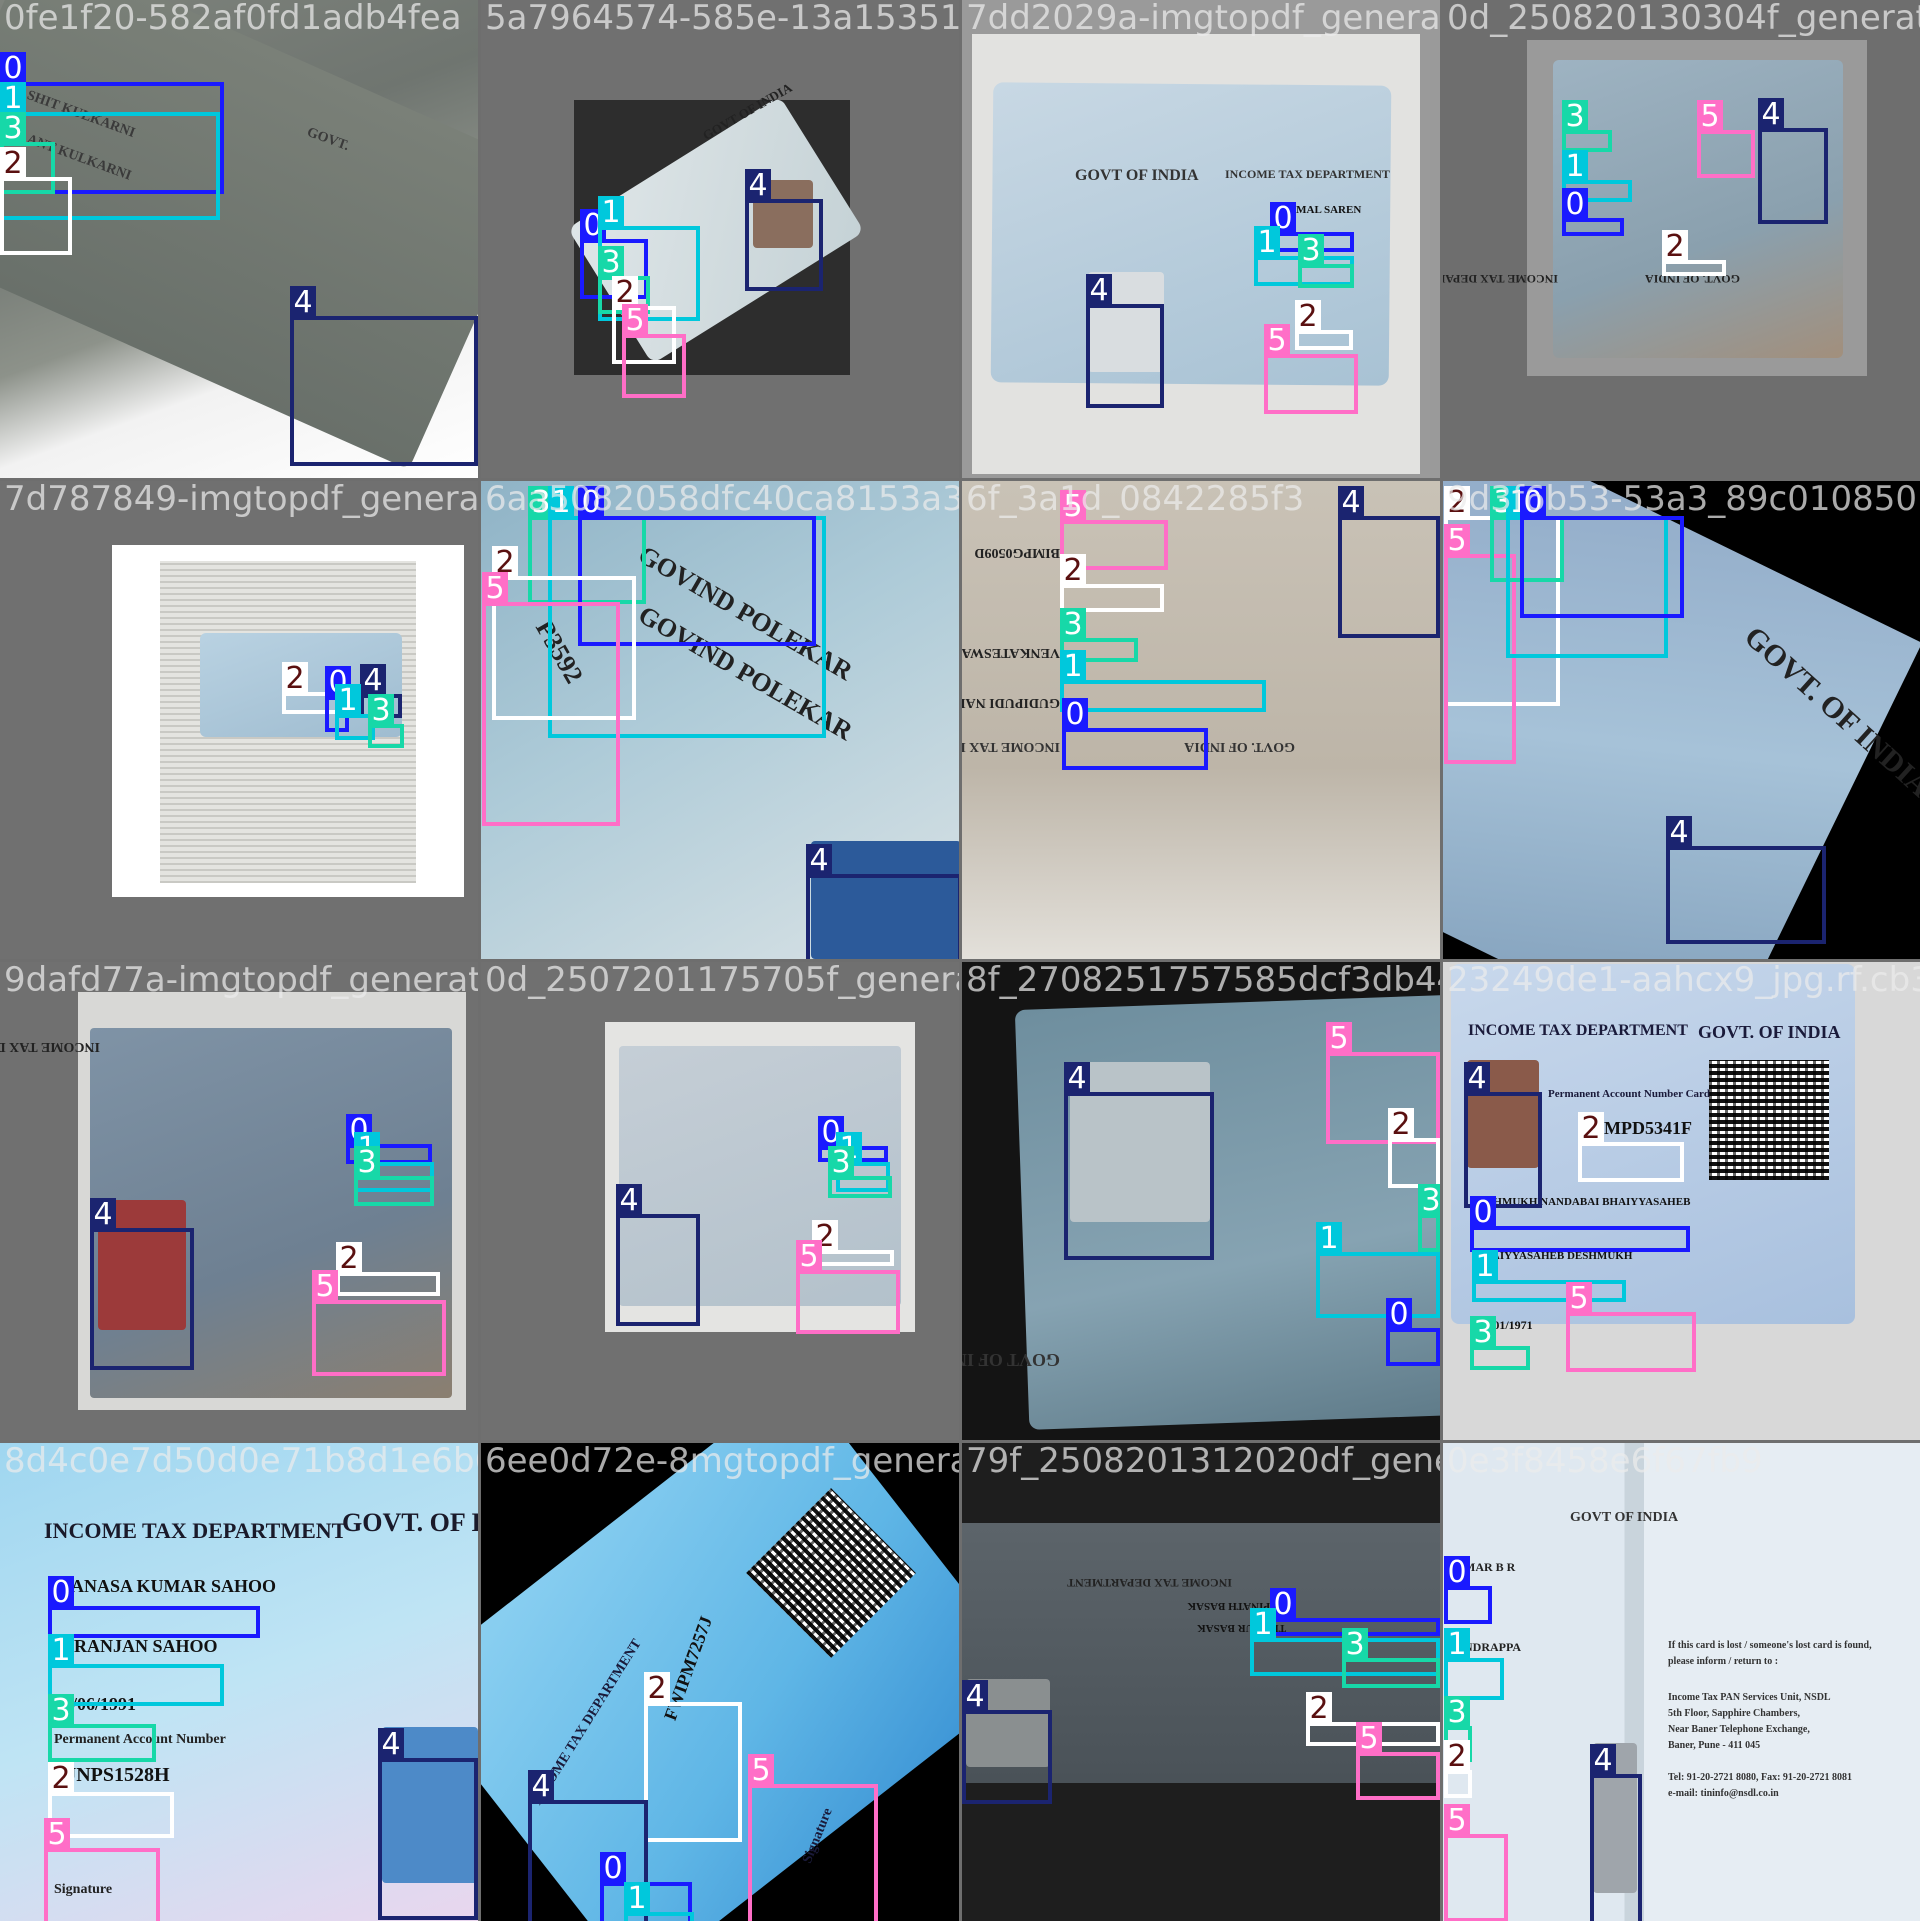 This screenshot has height=1921, width=1920. Describe the element at coordinates (722, 19) in the screenshot. I see `tile-caption: 5a7964574-585e-13a1535137780a1c2e5d7` at that location.